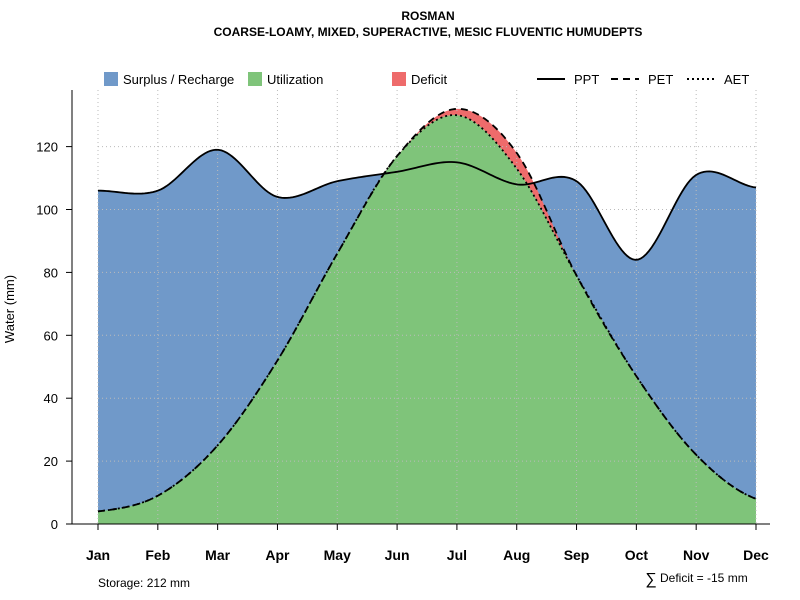  What do you see at coordinates (577, 555) in the screenshot?
I see `x-tick-label-sep: Sep` at bounding box center [577, 555].